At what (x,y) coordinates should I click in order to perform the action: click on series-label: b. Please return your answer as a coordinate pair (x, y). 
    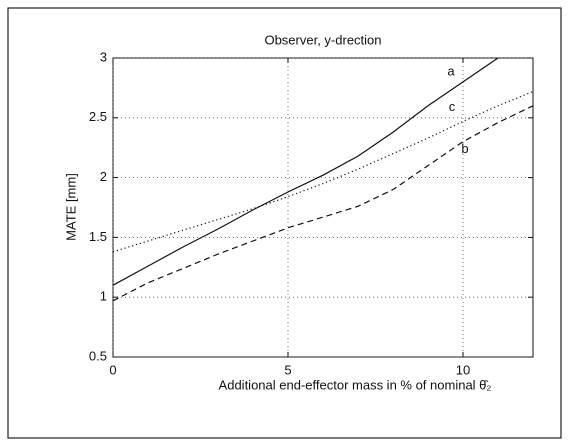
    Looking at the image, I should click on (464, 148).